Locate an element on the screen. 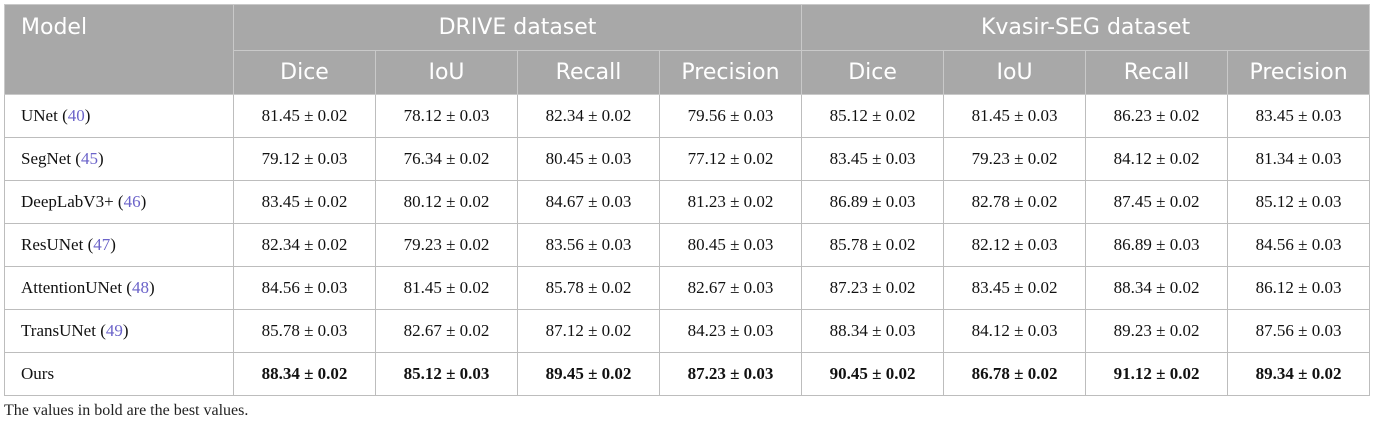 Image resolution: width=1375 pixels, height=424 pixels. value-cell: 83.56 ± 0.03 is located at coordinates (588, 245).